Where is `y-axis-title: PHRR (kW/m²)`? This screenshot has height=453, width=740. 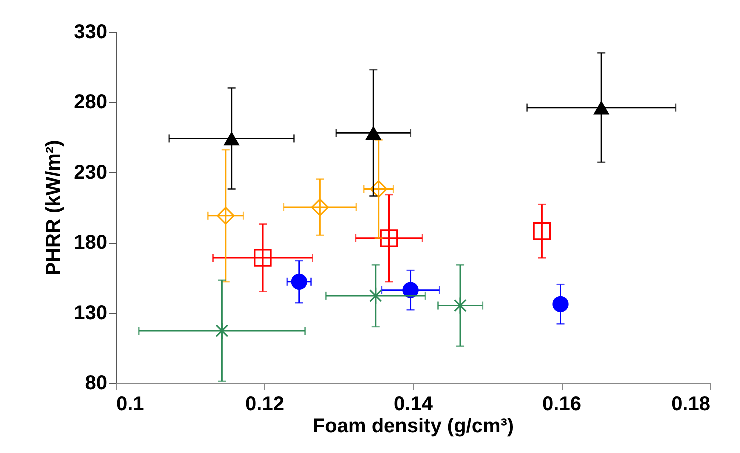
y-axis-title: PHRR (kW/m²) is located at coordinates (54, 208).